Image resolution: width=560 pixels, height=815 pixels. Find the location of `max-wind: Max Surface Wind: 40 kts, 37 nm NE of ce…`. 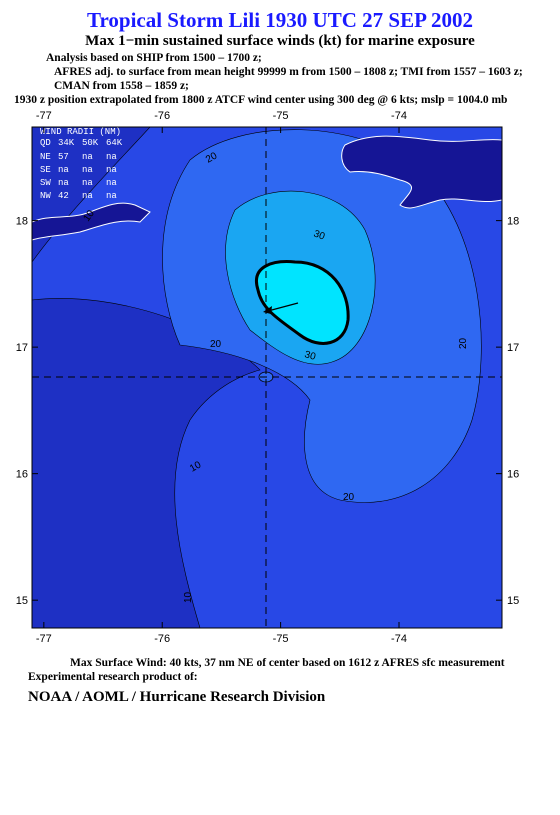

max-wind: Max Surface Wind: 40 kts, 37 nm NE of ce… is located at coordinates (287, 663).